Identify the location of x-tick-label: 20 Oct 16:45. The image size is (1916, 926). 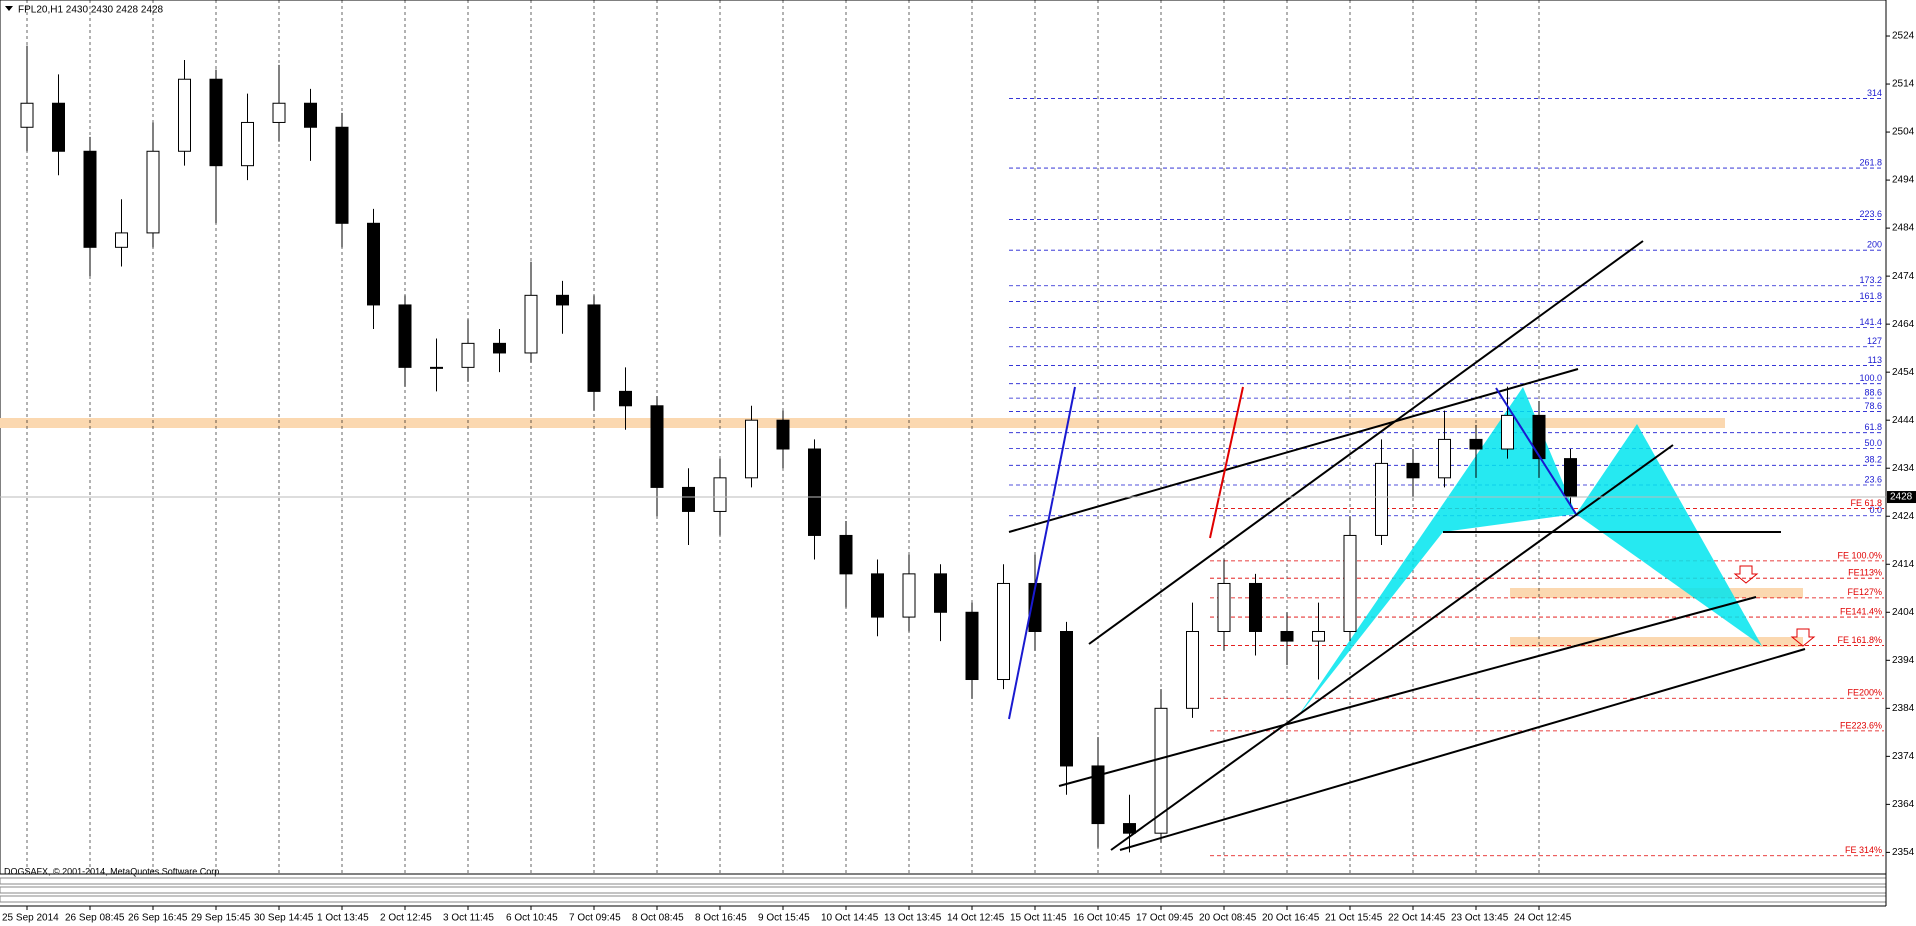
(1291, 918).